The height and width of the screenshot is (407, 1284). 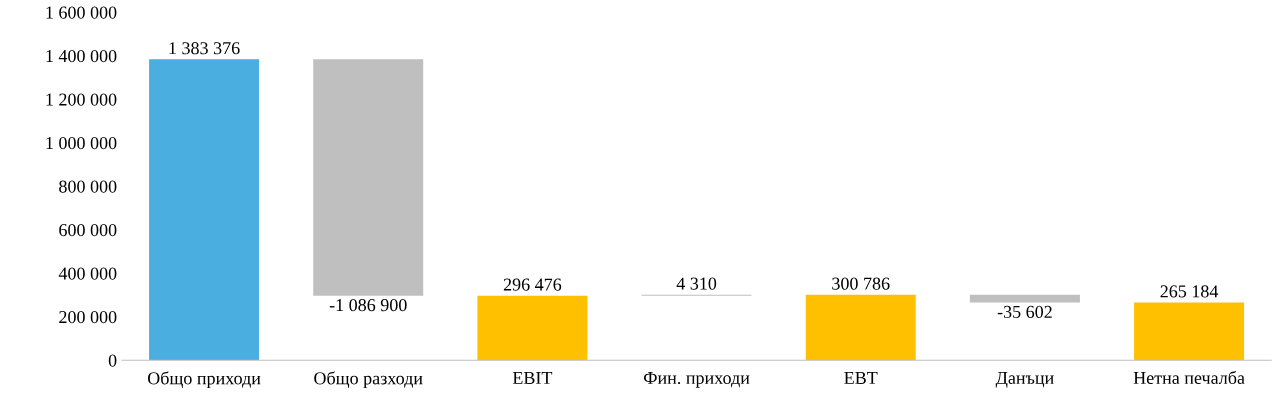 What do you see at coordinates (696, 380) in the screenshot?
I see `x-tick-label: Фин. приходи` at bounding box center [696, 380].